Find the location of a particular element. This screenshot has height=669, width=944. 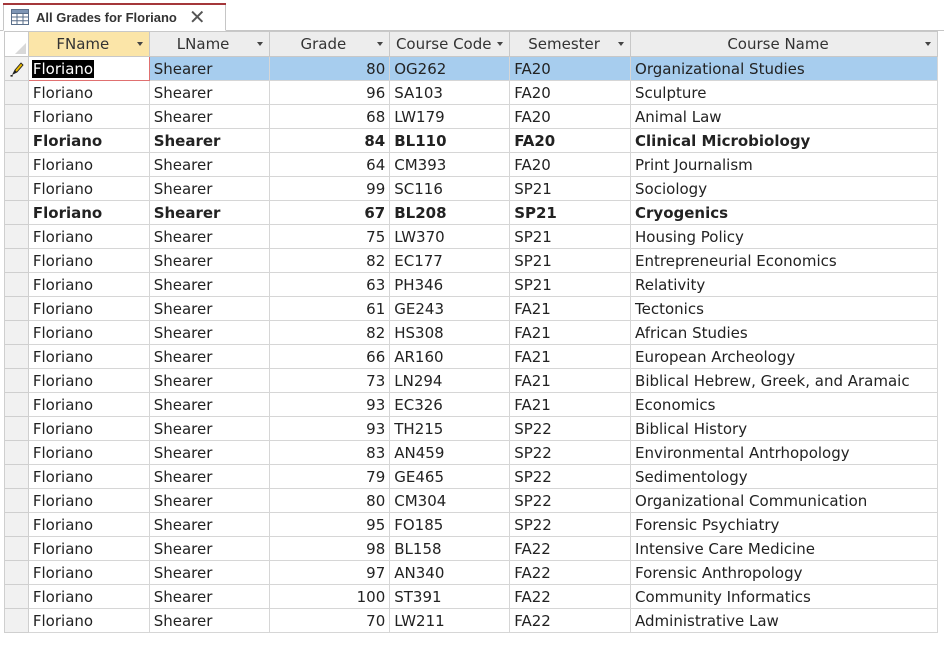

course-name-cell: Organizational Communication is located at coordinates (784, 500).